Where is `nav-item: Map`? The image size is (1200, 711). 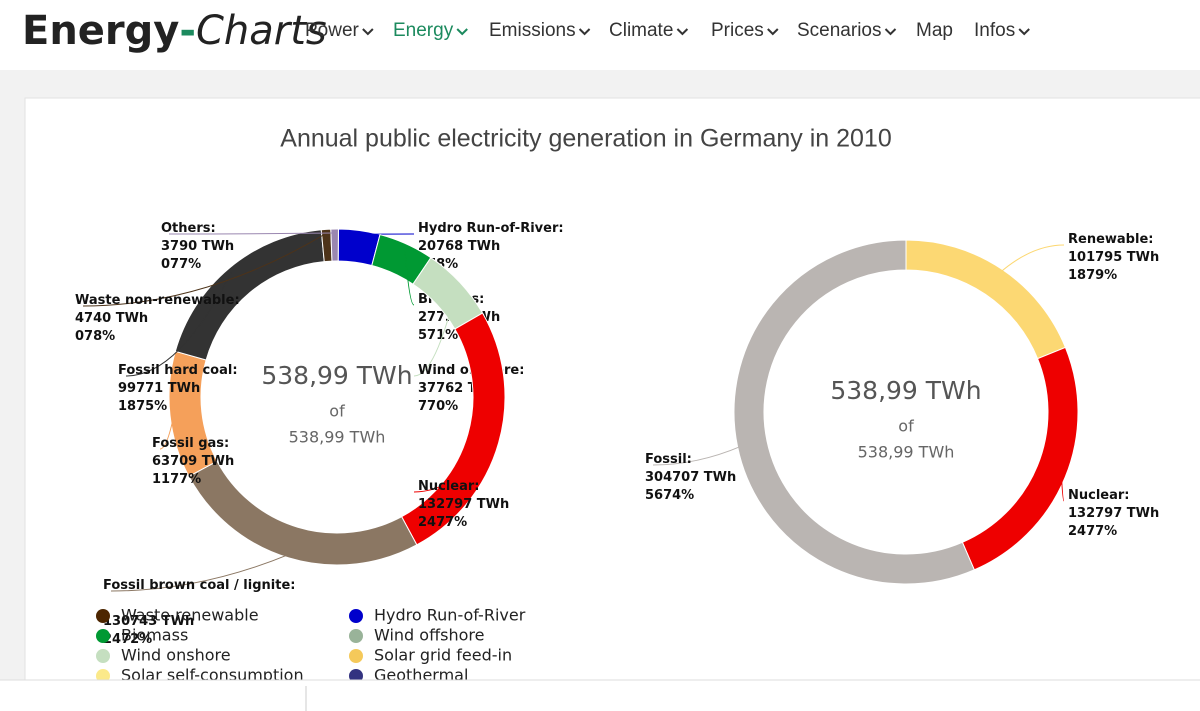 nav-item: Map is located at coordinates (934, 30).